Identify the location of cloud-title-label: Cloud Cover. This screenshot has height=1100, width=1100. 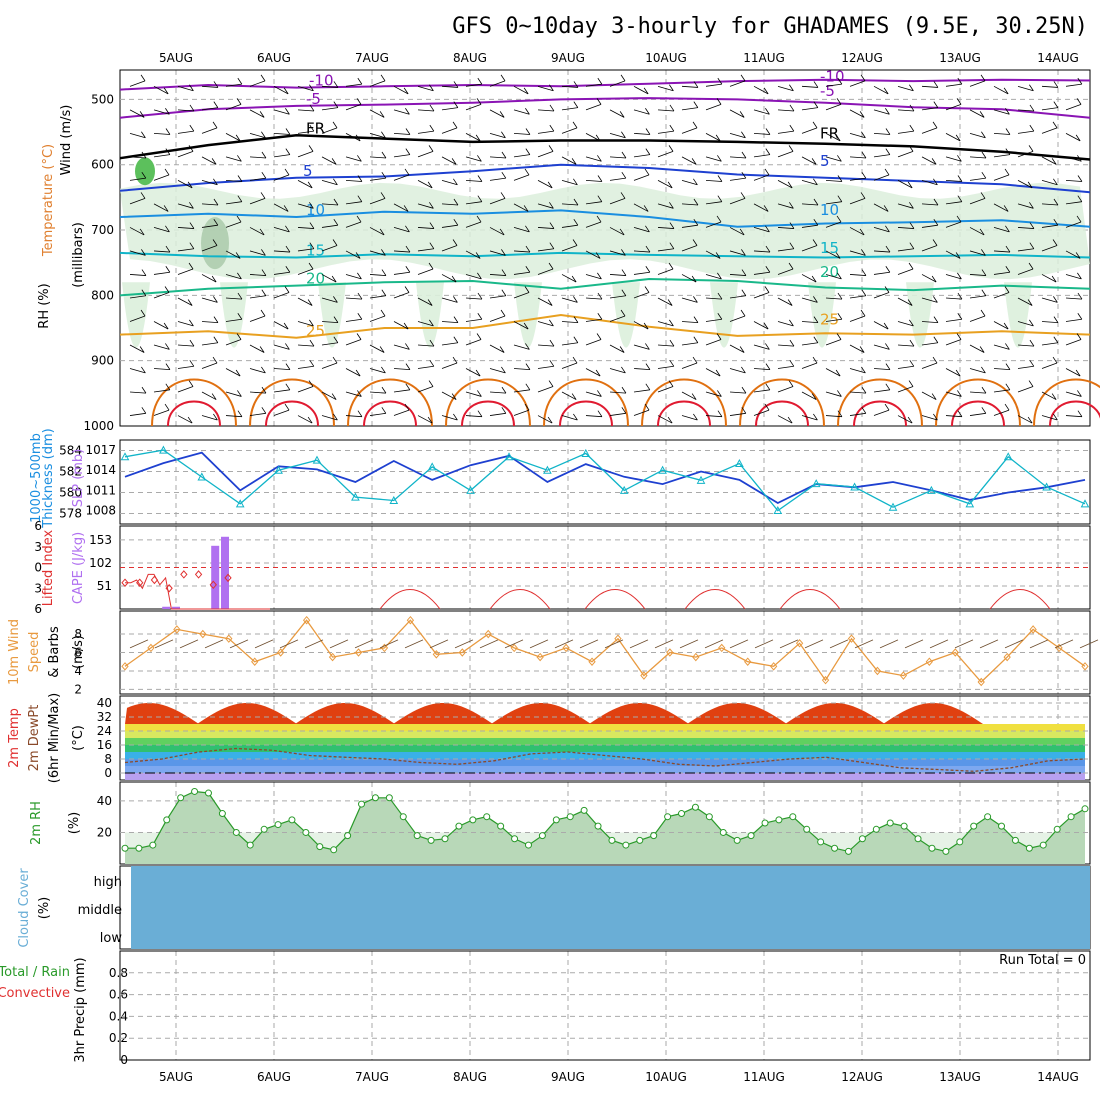
(24, 908).